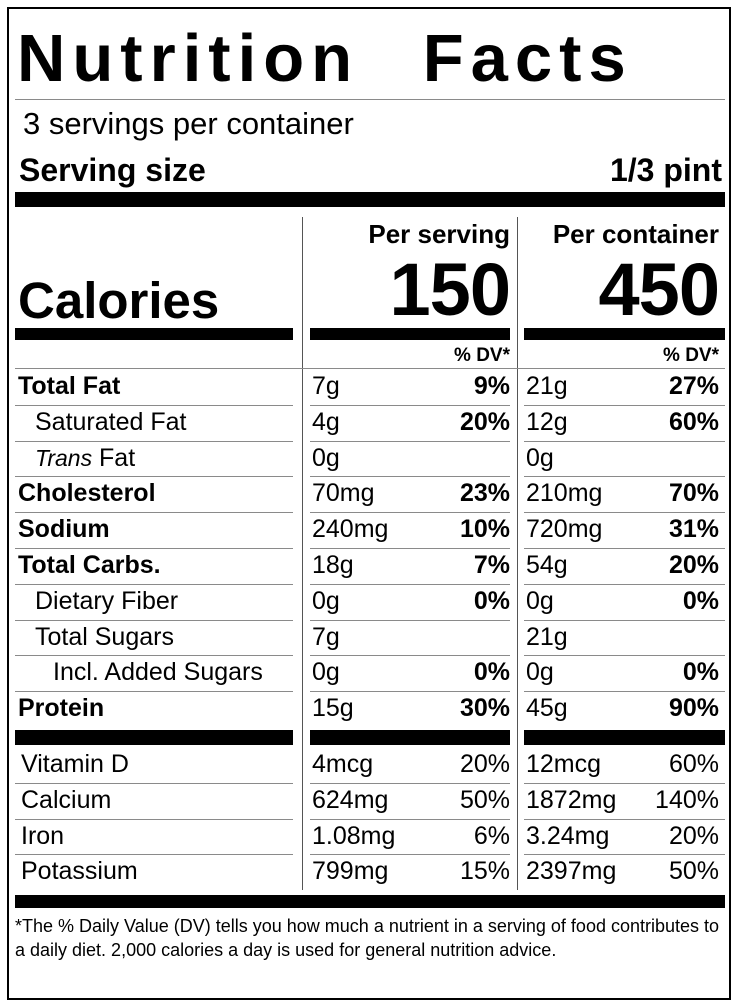 The image size is (742, 1008). Describe the element at coordinates (19, 926) in the screenshot. I see `footnote-asterisk: *` at that location.